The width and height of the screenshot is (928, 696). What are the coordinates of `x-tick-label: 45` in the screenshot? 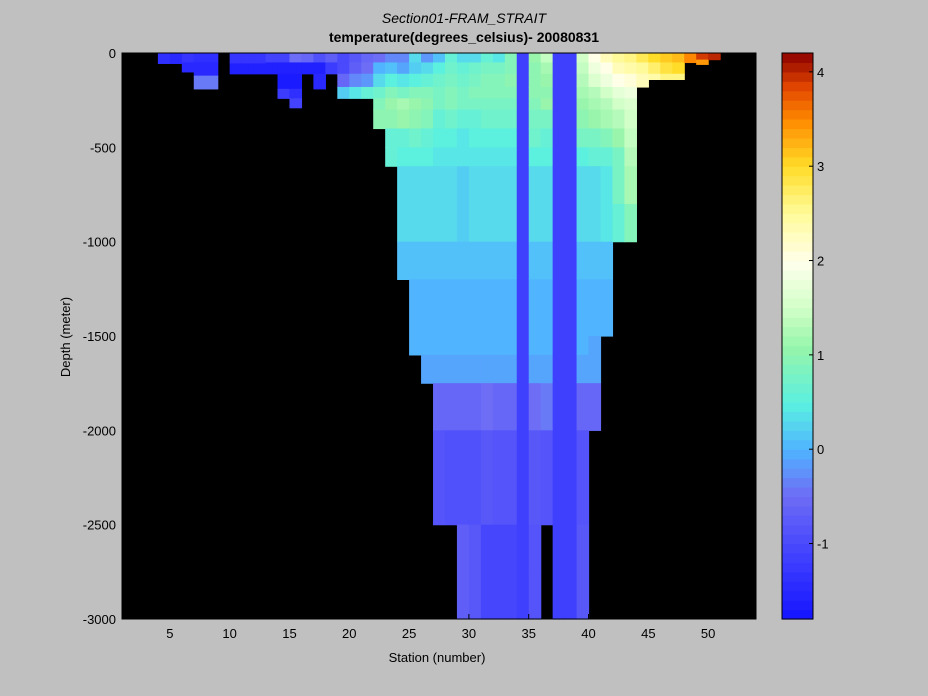 It's located at (648, 633).